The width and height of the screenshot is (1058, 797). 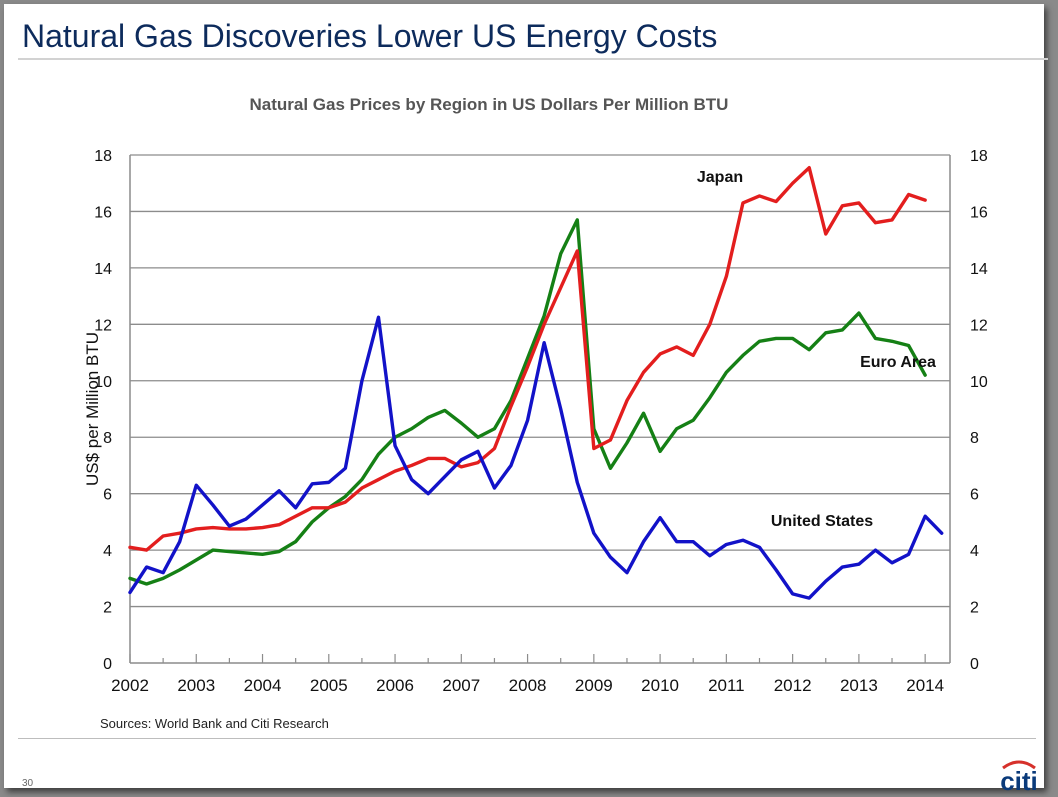 What do you see at coordinates (898, 362) in the screenshot?
I see `series-label-euro-area: Euro Area` at bounding box center [898, 362].